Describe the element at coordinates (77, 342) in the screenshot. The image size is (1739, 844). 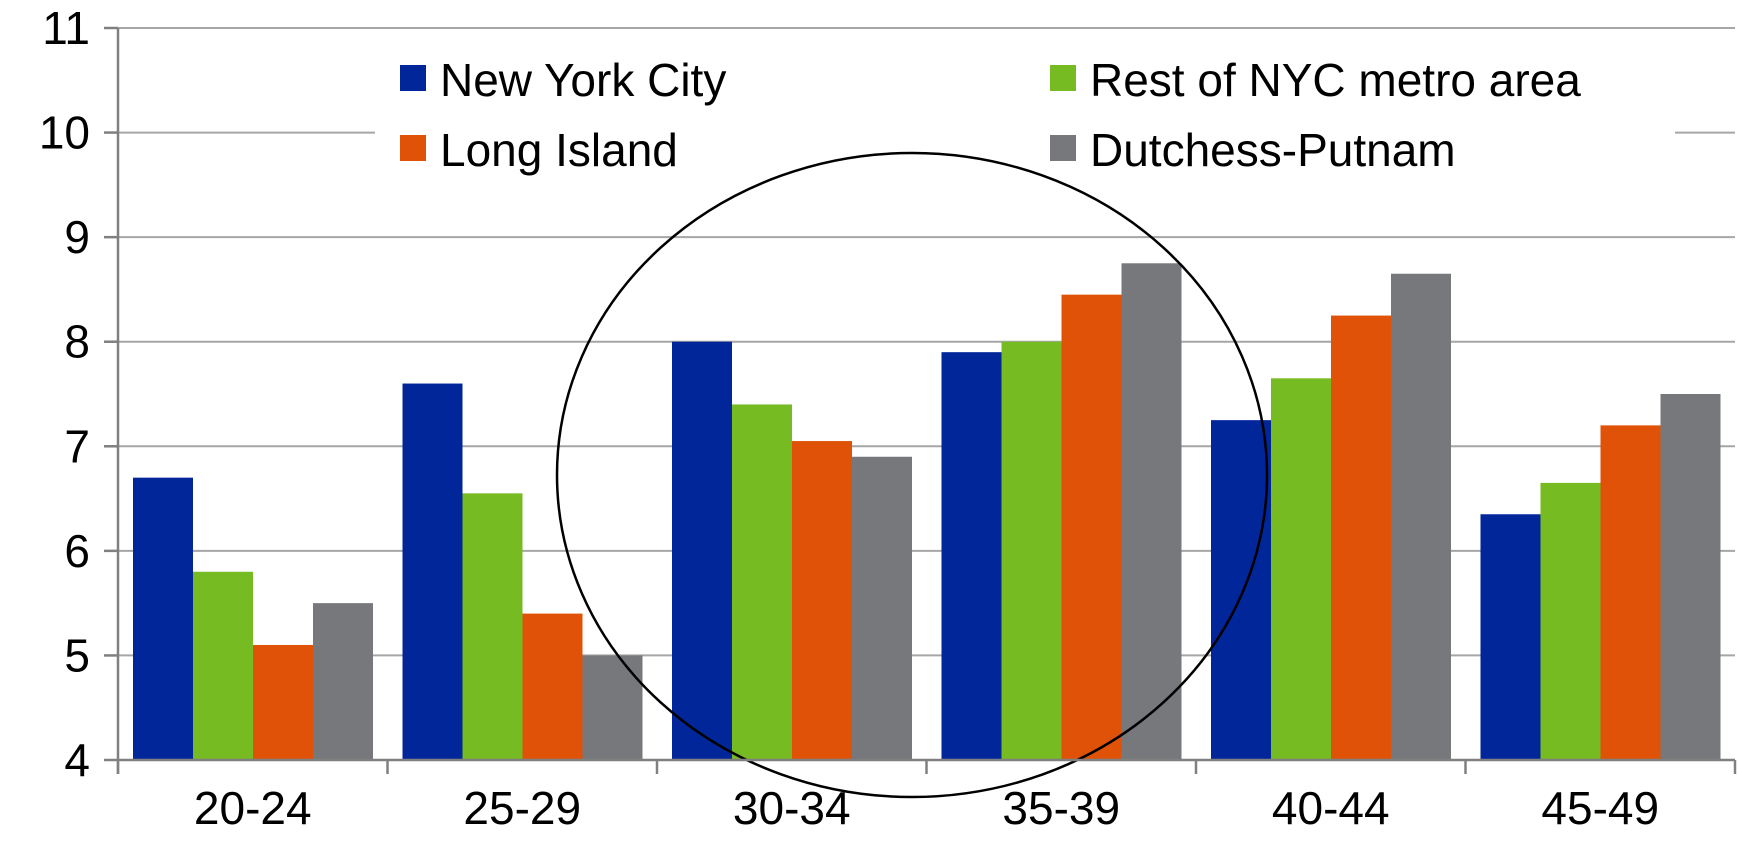
I see `y-tick-label: 8` at that location.